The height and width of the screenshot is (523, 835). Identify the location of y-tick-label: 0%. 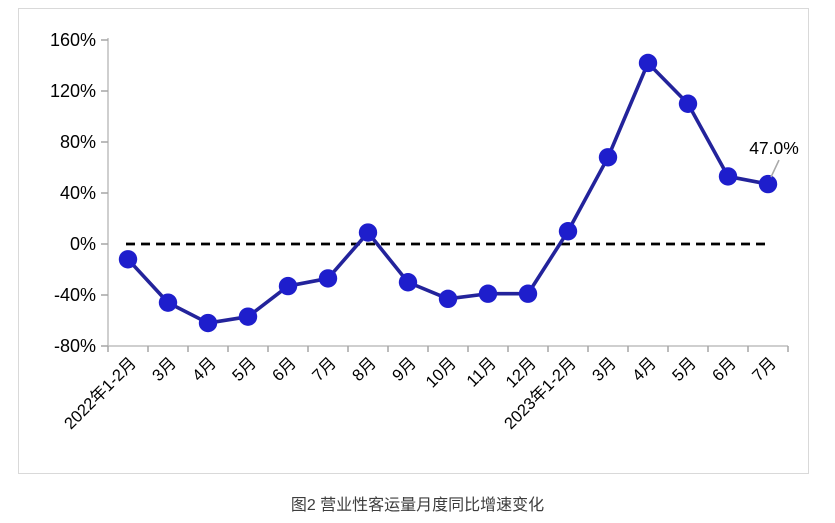
(83, 244).